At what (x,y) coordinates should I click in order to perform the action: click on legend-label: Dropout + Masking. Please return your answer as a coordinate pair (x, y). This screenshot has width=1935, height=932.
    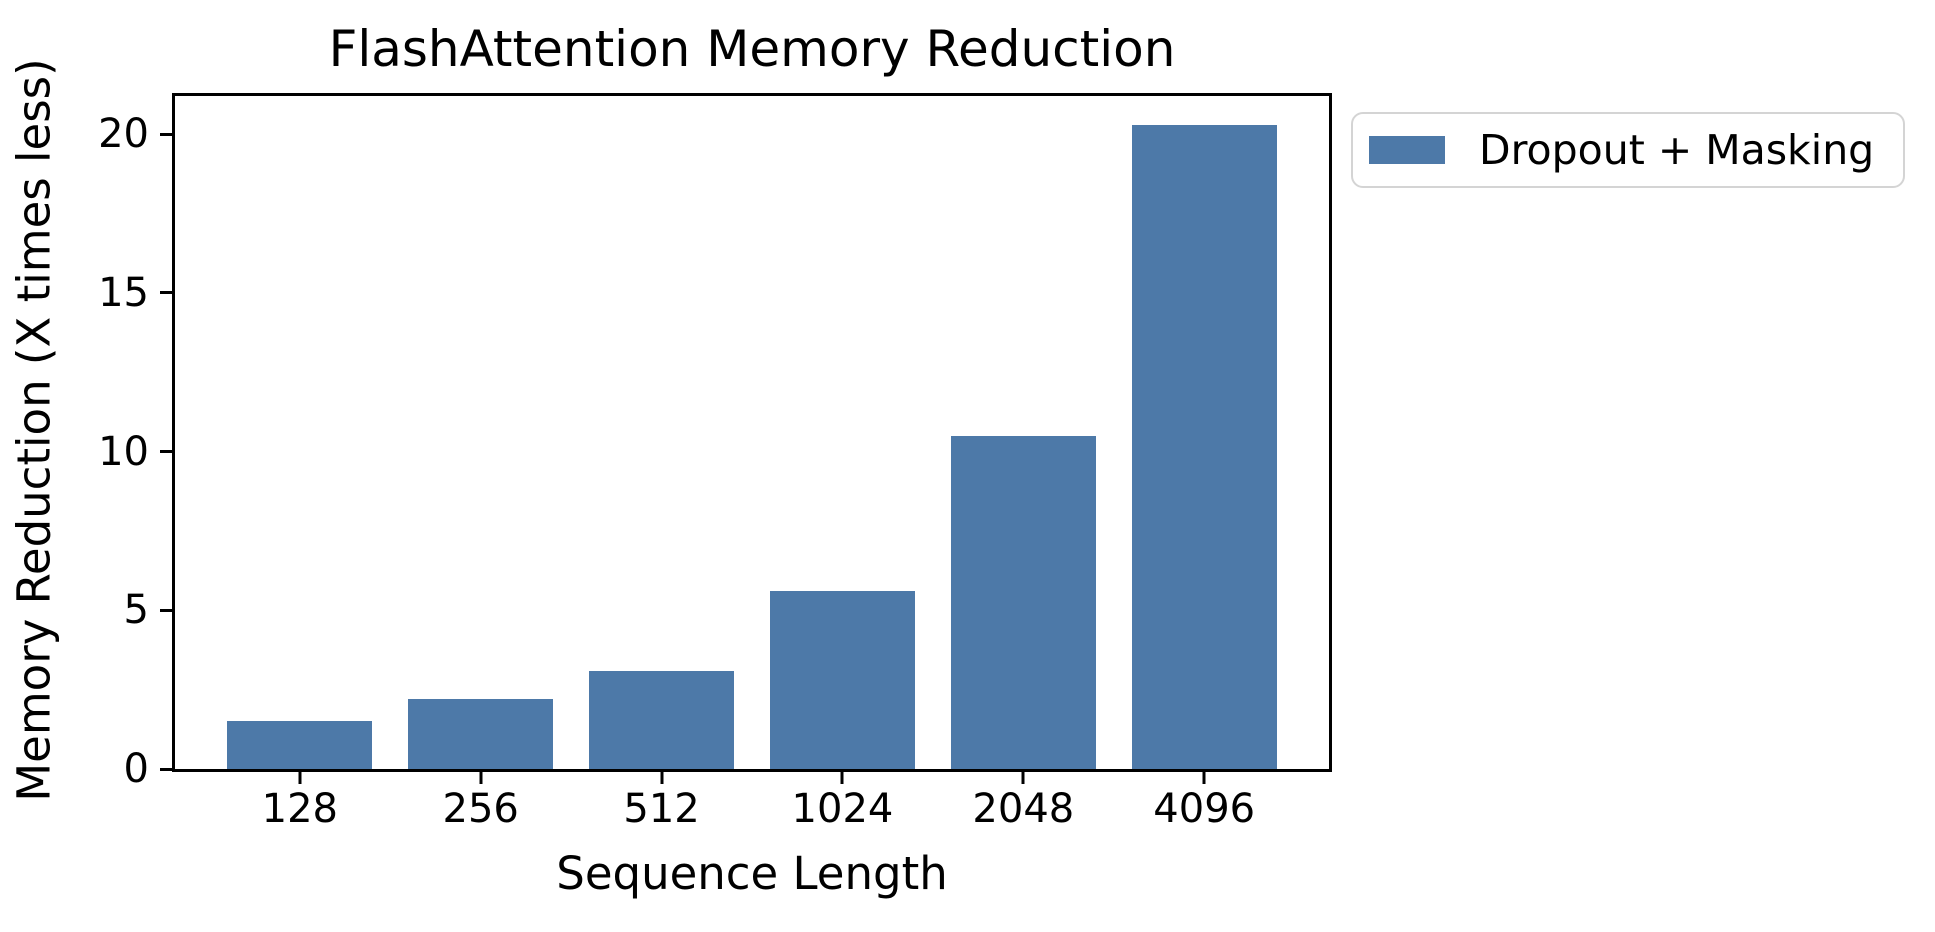
    Looking at the image, I should click on (1677, 149).